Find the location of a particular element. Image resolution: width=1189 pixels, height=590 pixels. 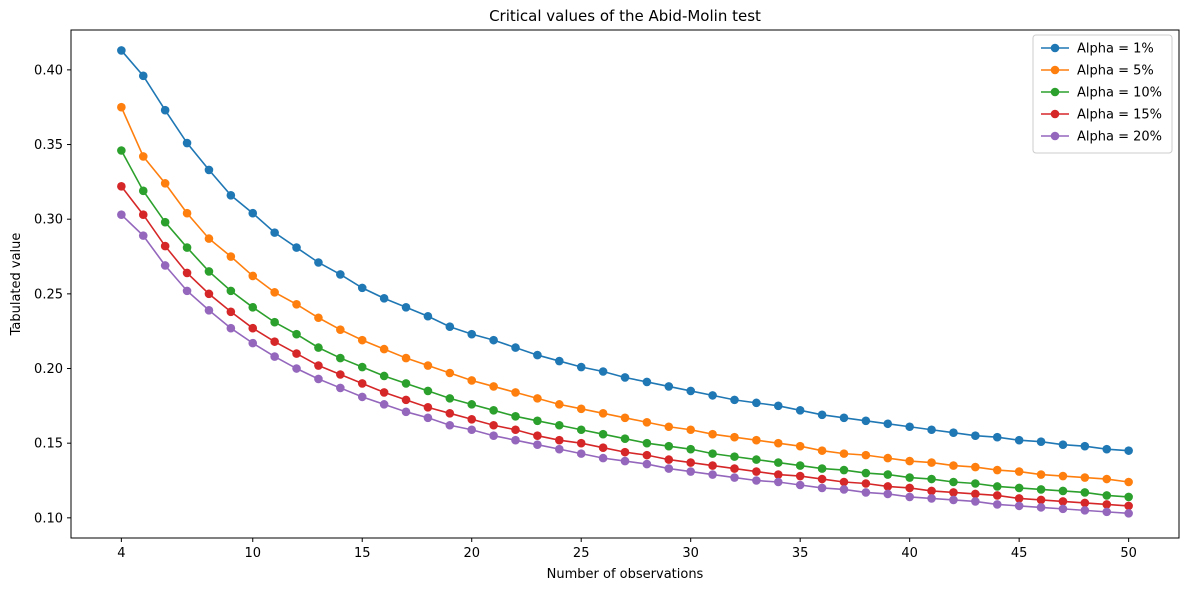

y-tick-label: 0.25 is located at coordinates (48, 294).